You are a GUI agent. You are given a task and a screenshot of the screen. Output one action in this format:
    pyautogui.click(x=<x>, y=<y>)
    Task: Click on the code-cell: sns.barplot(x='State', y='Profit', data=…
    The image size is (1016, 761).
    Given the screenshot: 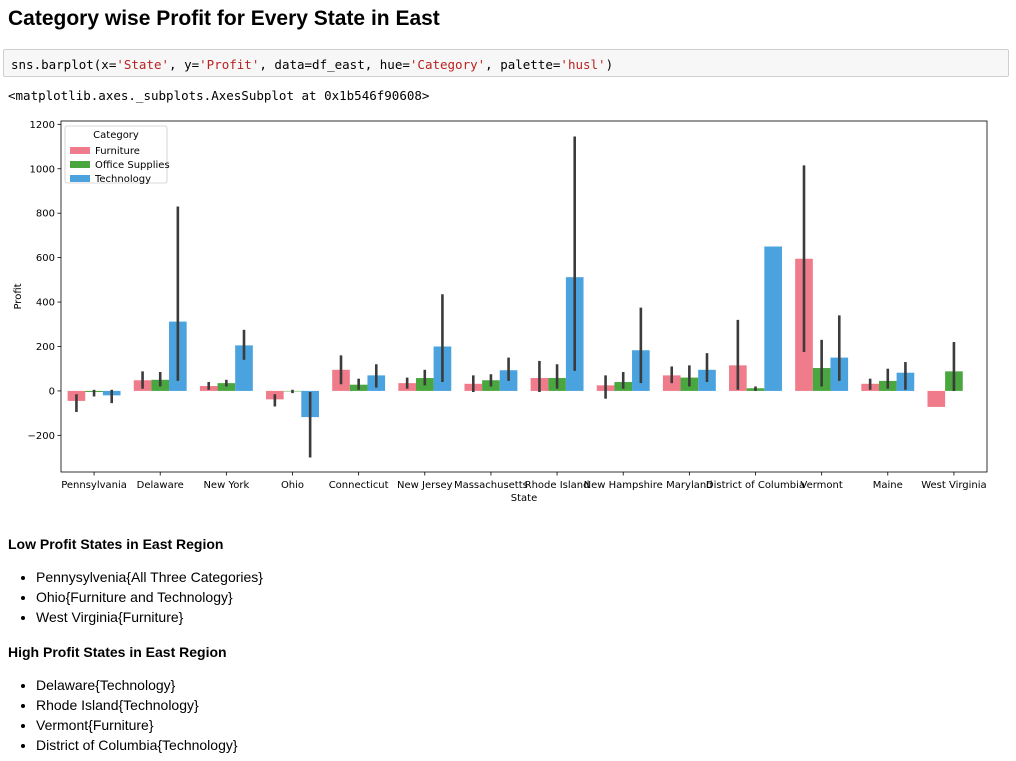 What is the action you would take?
    pyautogui.click(x=506, y=63)
    